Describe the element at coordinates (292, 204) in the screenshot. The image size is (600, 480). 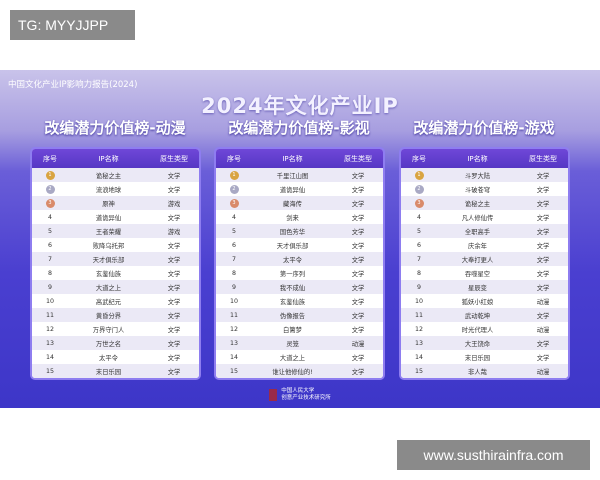
I see `ip-name-cell: 藏海传` at that location.